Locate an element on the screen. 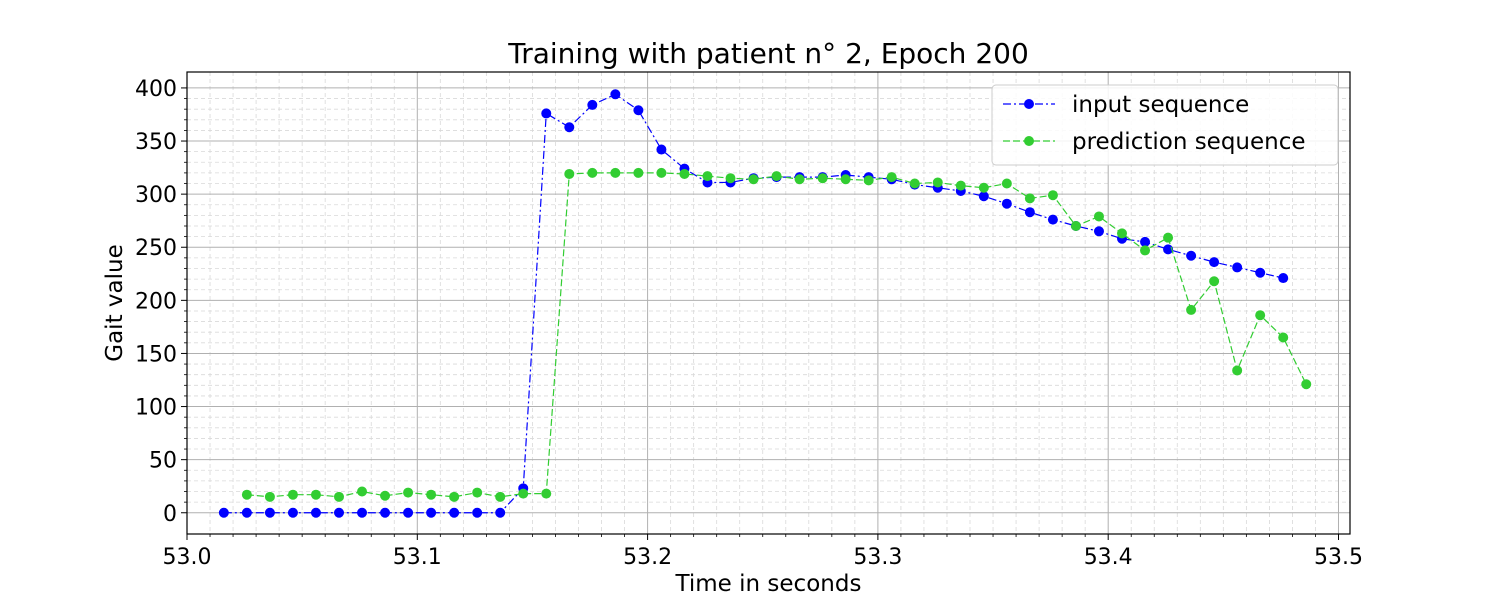 This screenshot has height=600, width=1500. x-tick-label: 53.2 is located at coordinates (647, 557).